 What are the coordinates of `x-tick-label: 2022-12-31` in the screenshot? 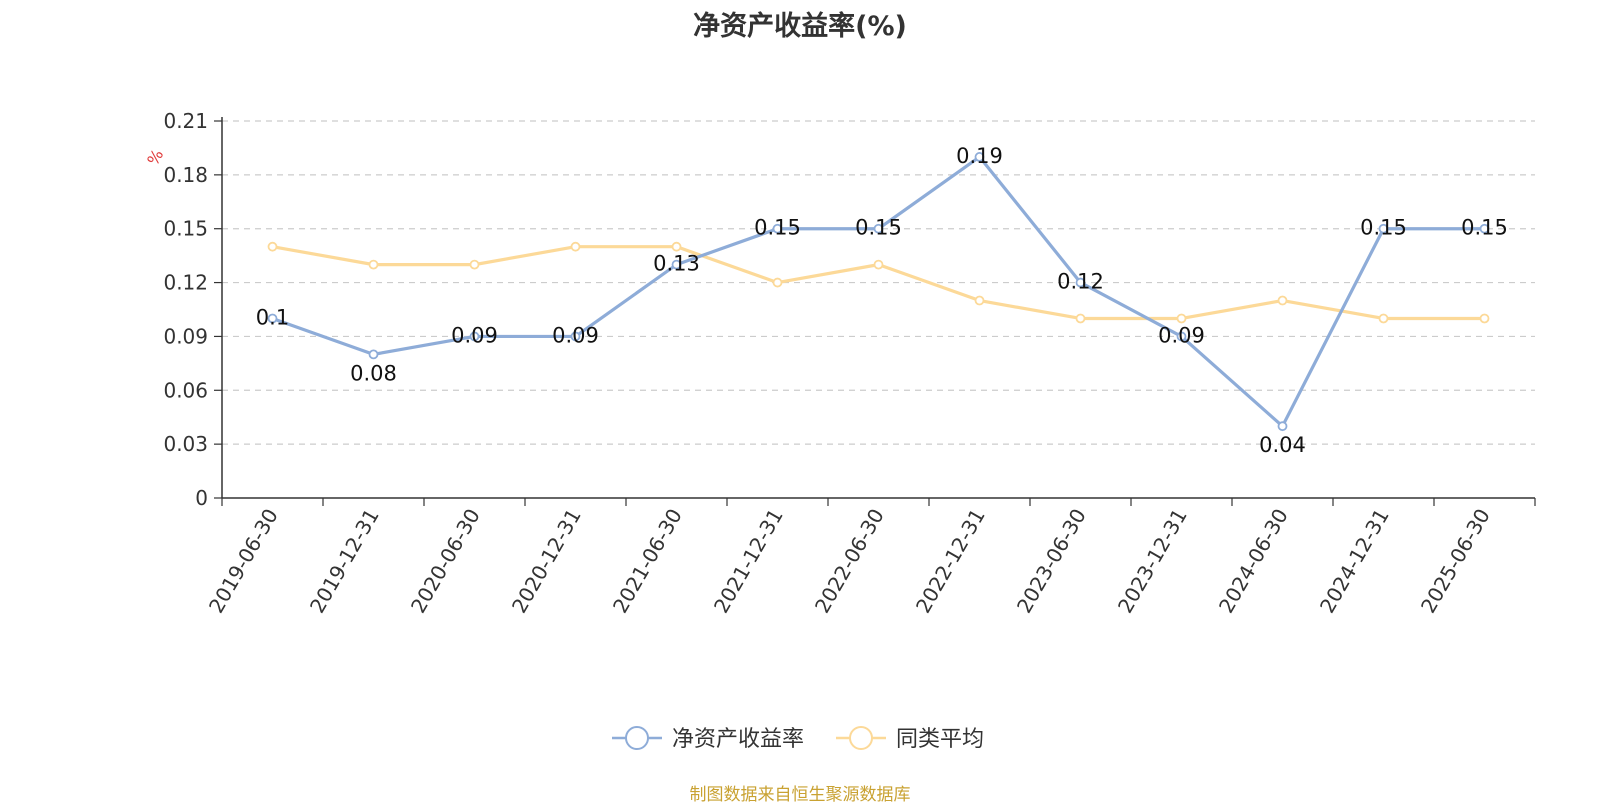 It's located at (950, 561).